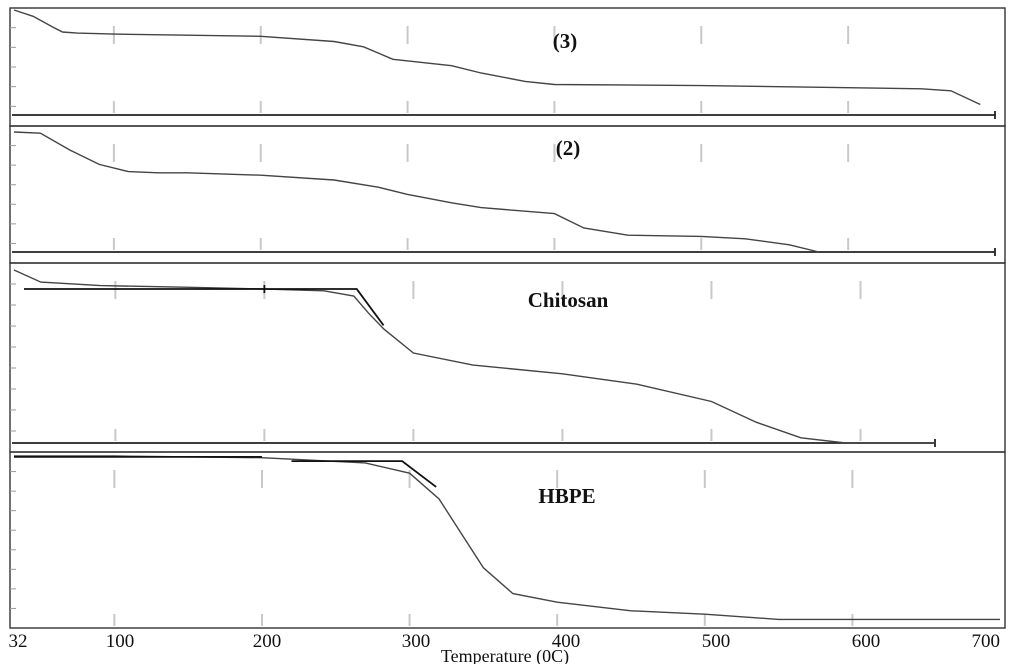 The width and height of the screenshot is (1027, 669). What do you see at coordinates (716, 641) in the screenshot?
I see `x-tick-label: 500` at bounding box center [716, 641].